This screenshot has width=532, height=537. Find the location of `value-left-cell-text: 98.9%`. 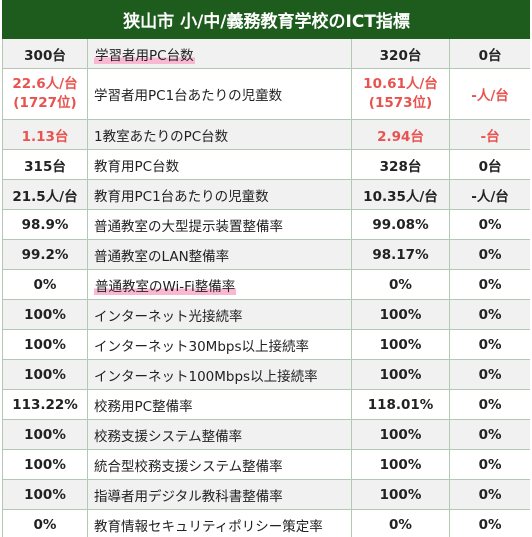

value-left-cell-text: 98.9% is located at coordinates (45, 224).